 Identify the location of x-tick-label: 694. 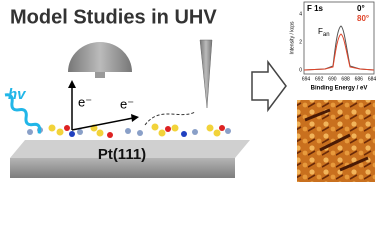
(306, 79).